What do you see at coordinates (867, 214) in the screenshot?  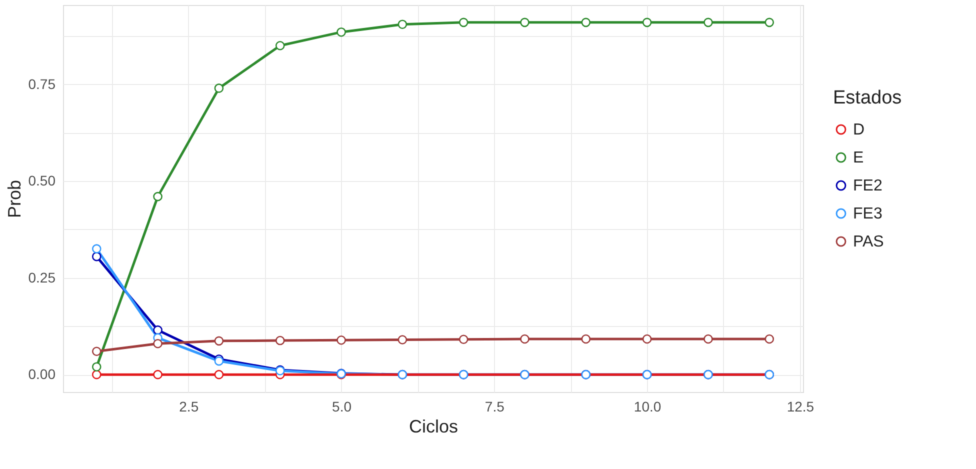 I see `legend-label: FE3` at bounding box center [867, 214].